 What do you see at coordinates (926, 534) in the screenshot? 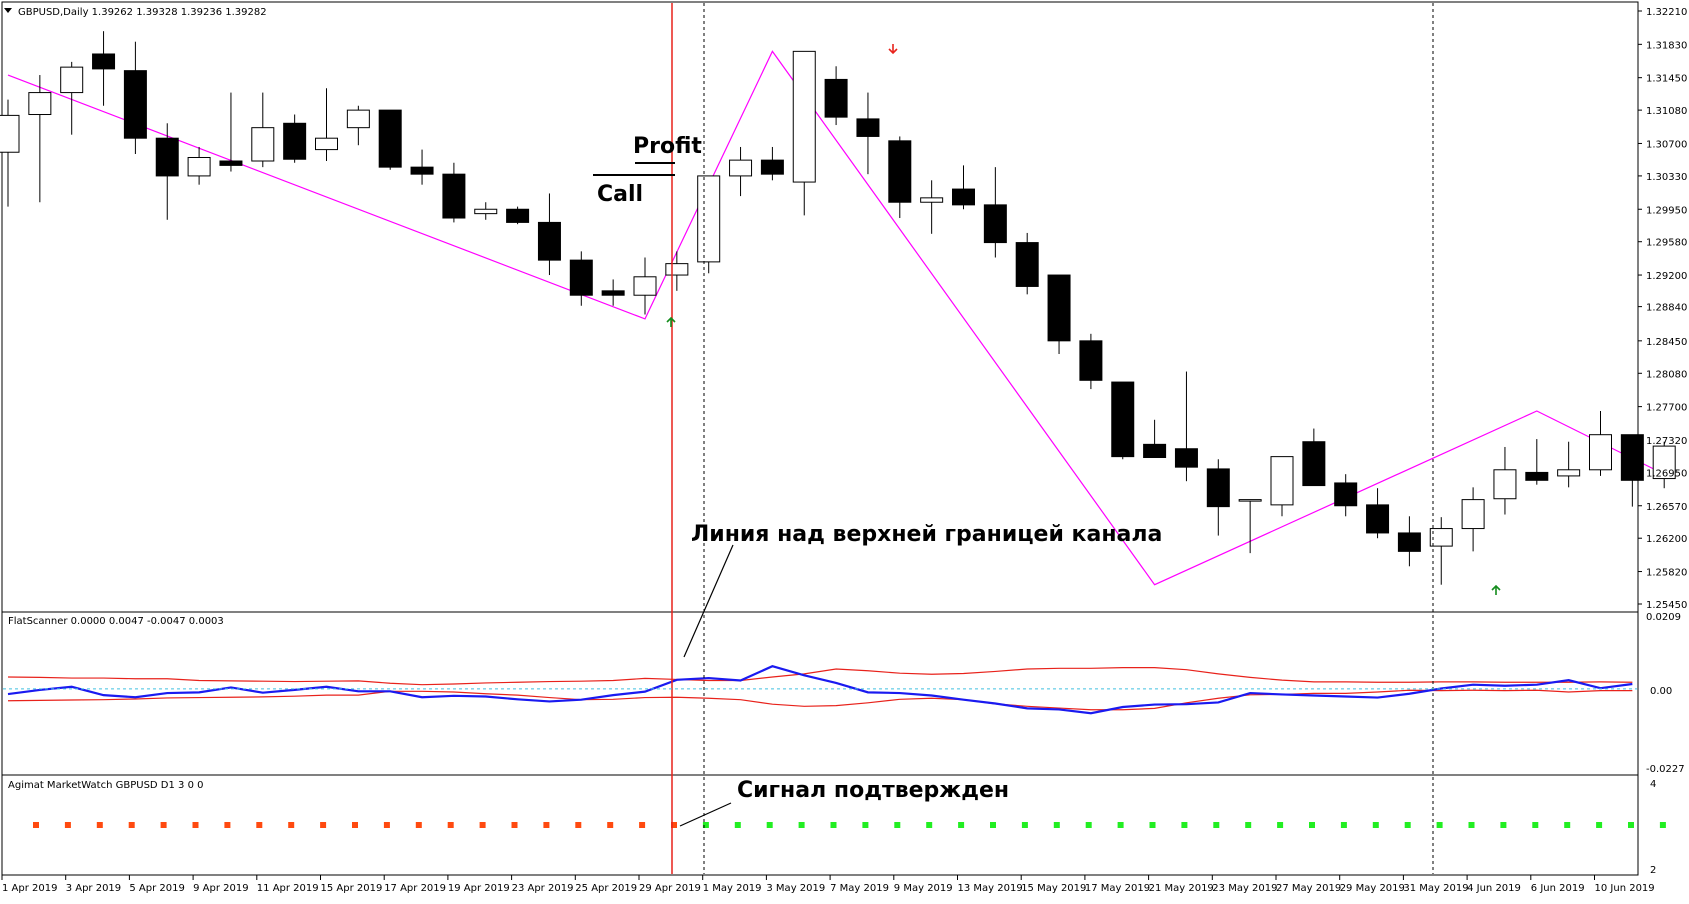
I see `channel-line-label: Линия над верхней границей канала` at bounding box center [926, 534].